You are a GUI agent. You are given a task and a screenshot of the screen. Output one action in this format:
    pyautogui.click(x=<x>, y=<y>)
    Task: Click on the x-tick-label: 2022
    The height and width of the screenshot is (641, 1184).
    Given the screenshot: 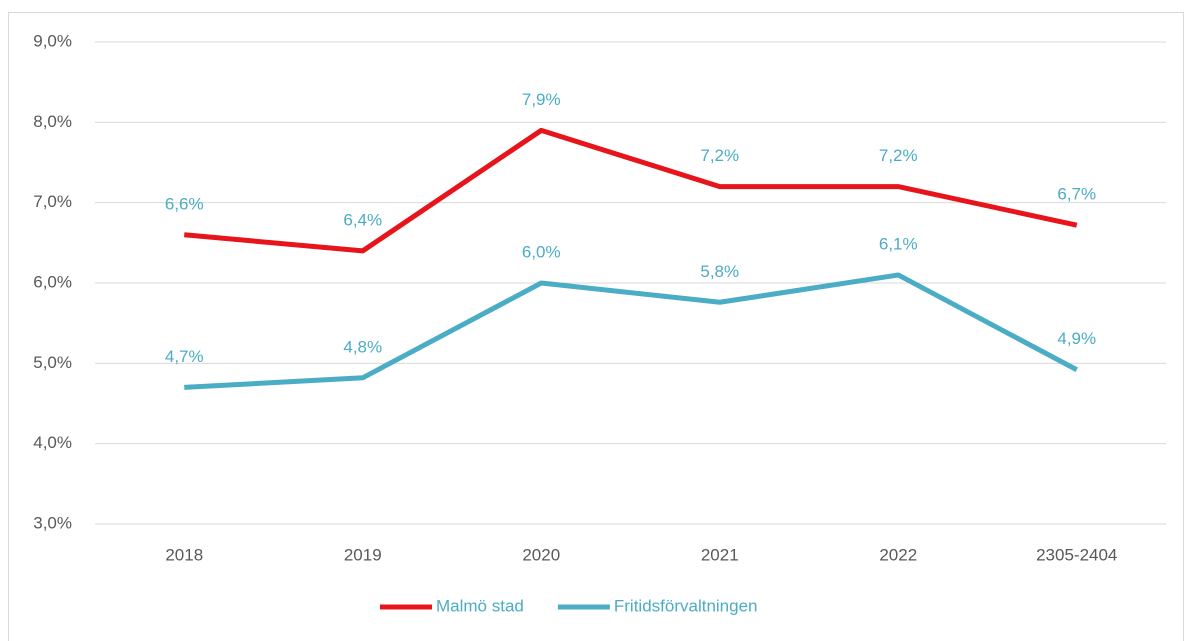 What is the action you would take?
    pyautogui.click(x=898, y=554)
    